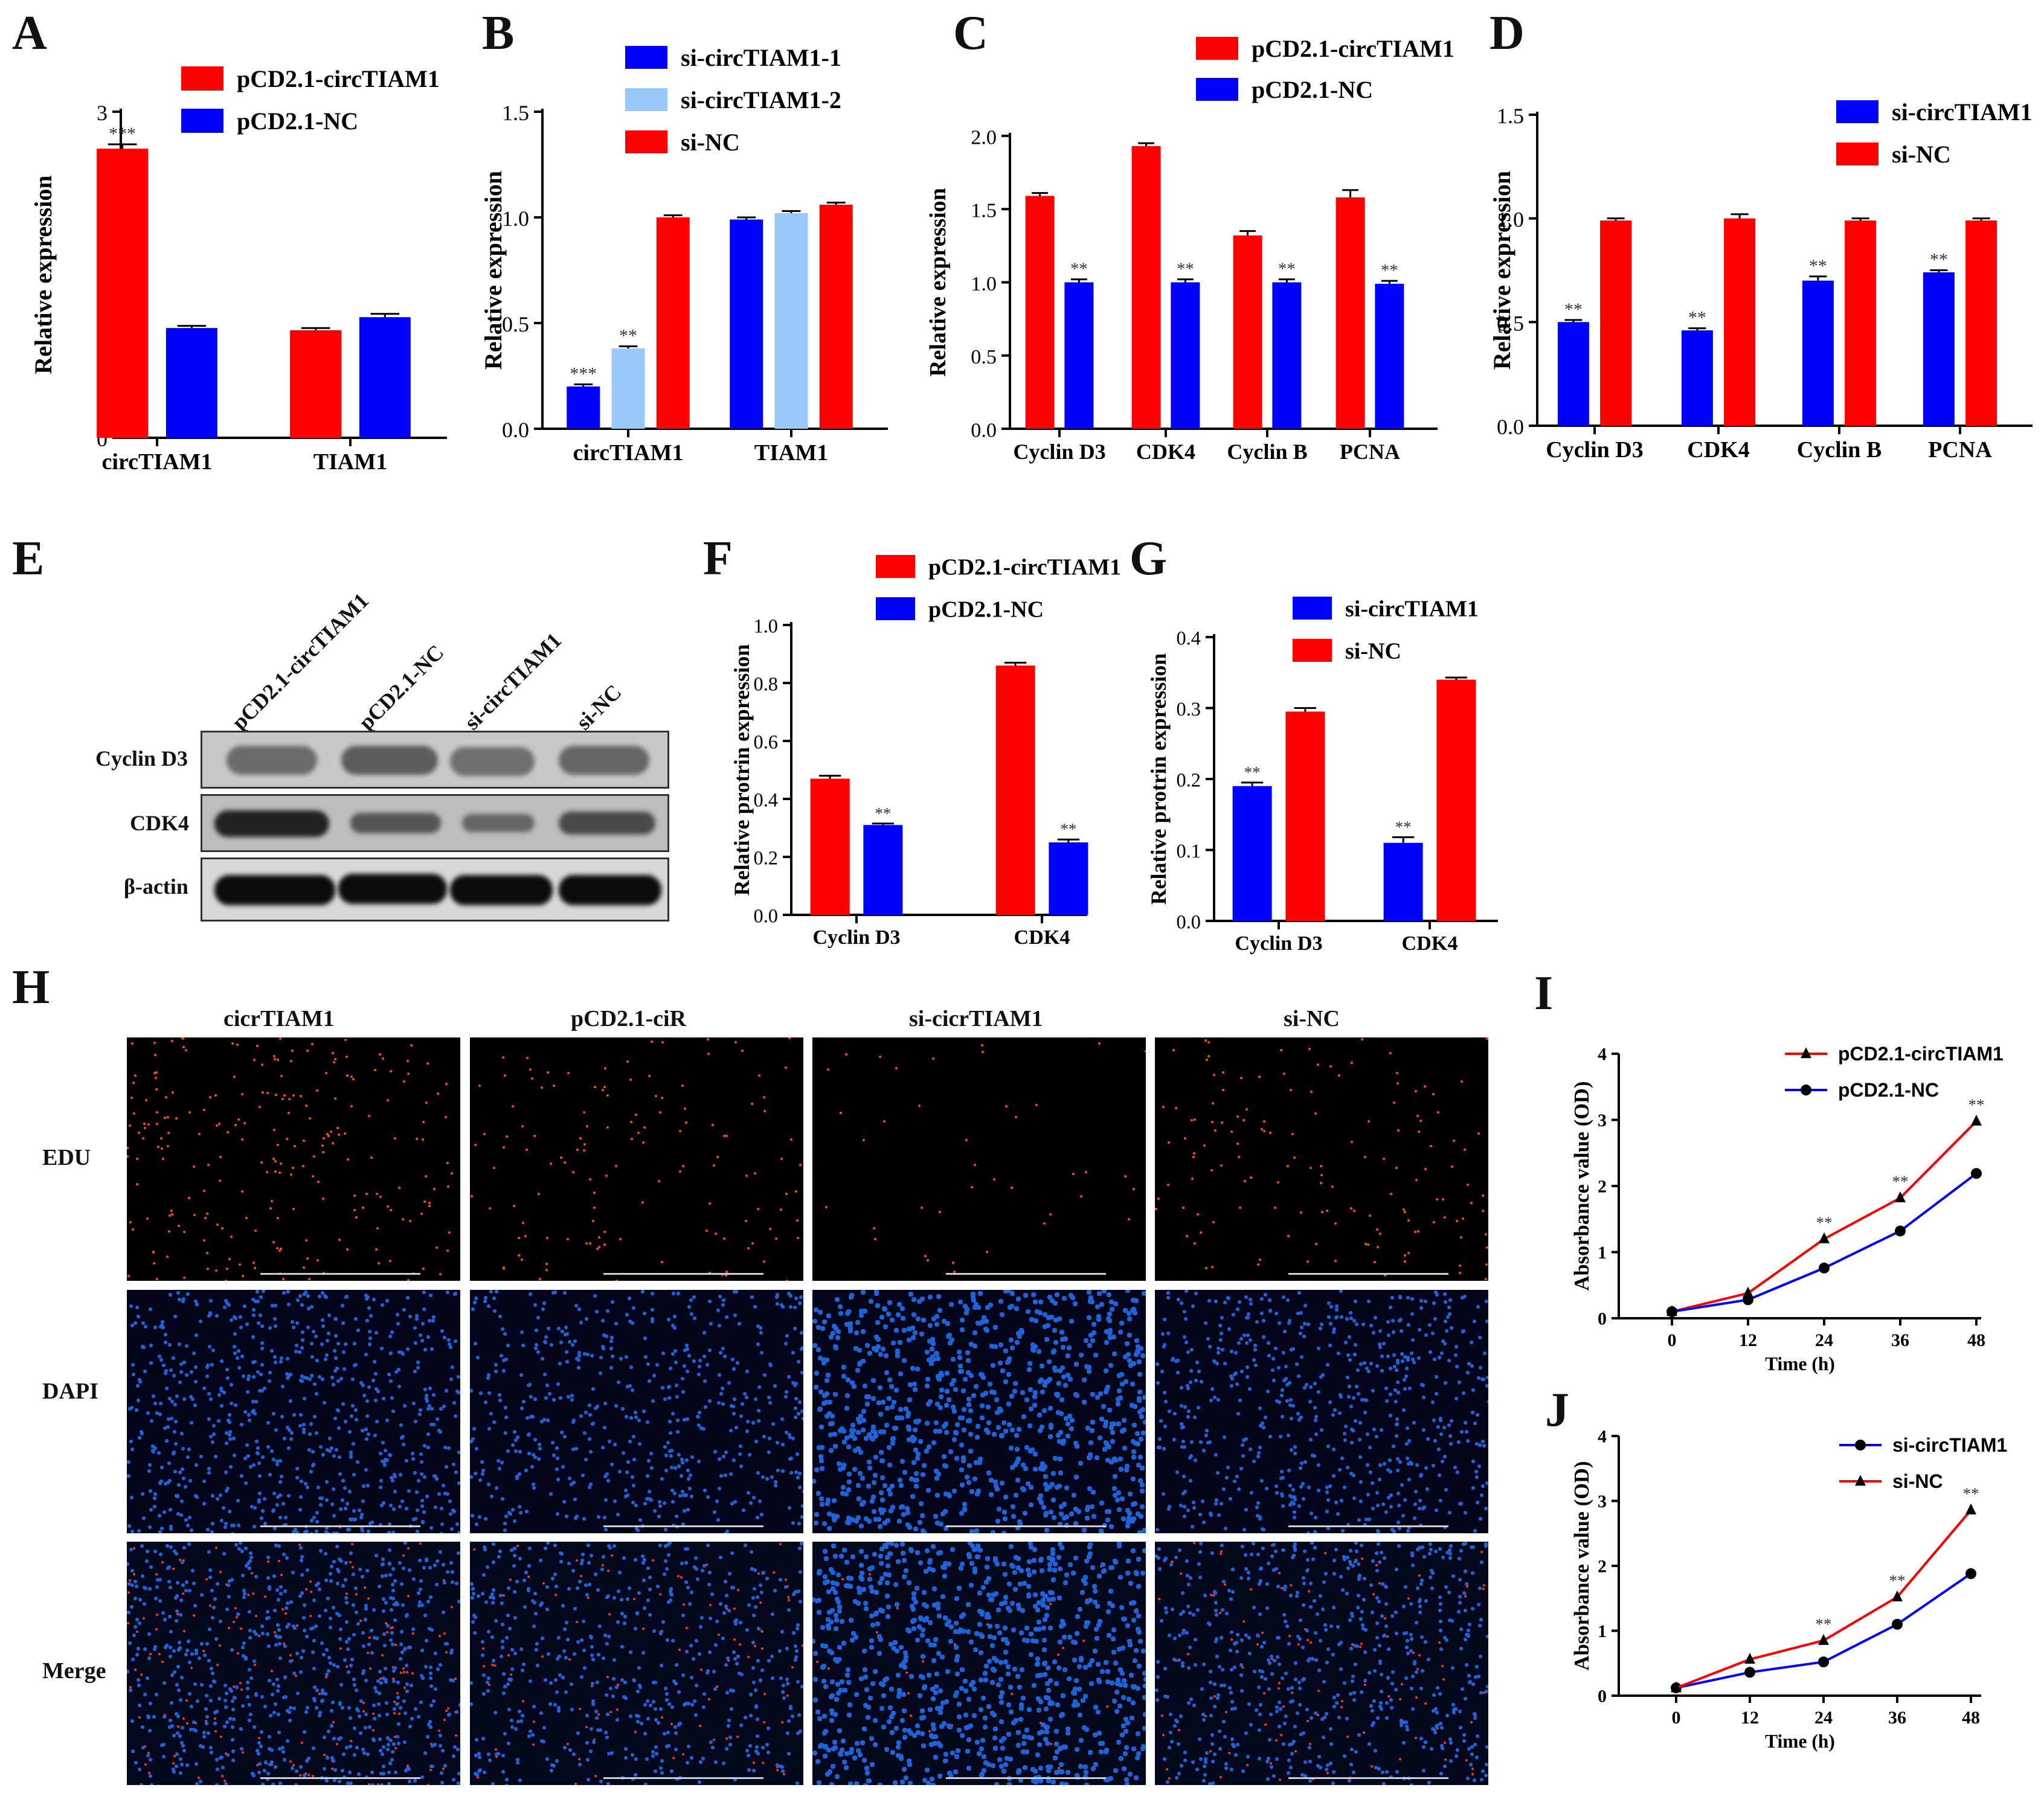 The width and height of the screenshot is (2044, 1808). I want to click on y-tick-label: 0.3, so click(1189, 709).